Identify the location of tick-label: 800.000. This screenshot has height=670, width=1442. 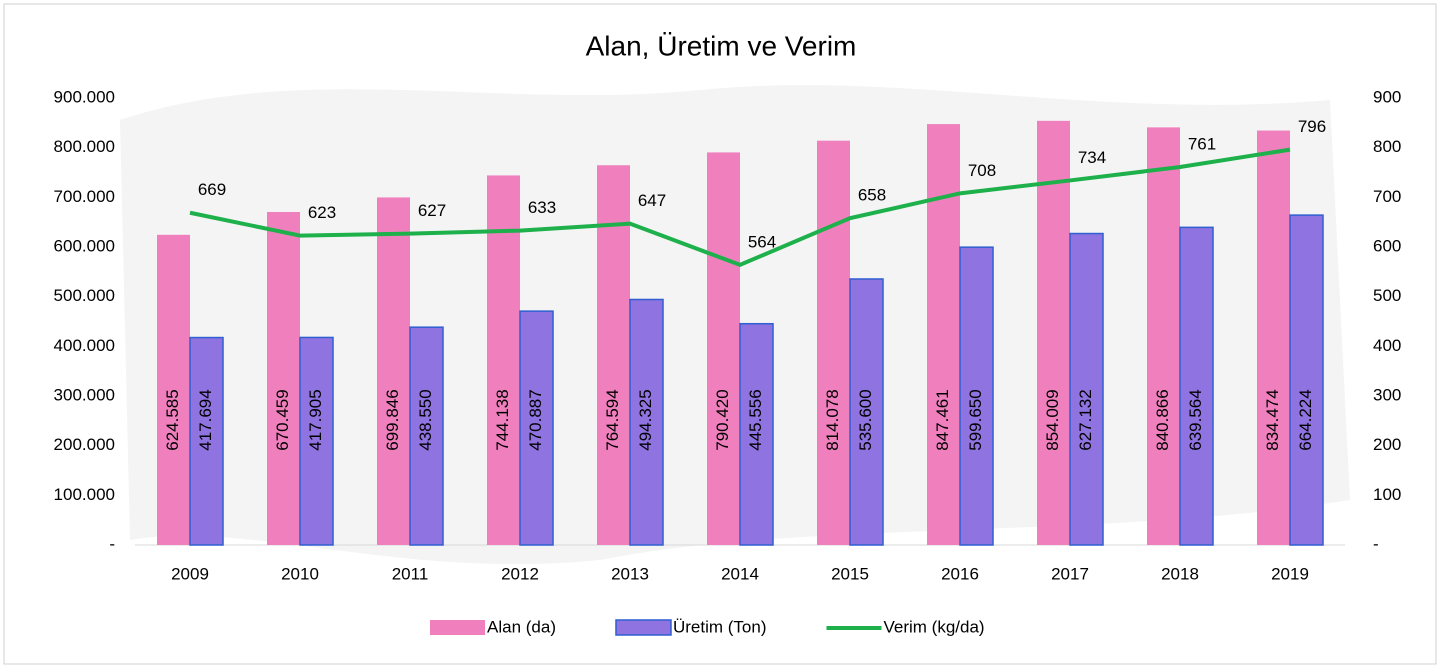
(84, 146).